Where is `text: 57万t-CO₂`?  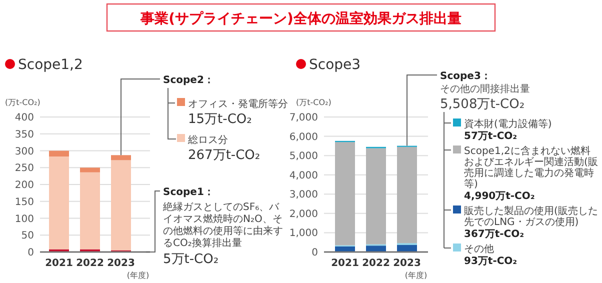
text: 57万t-CO₂ is located at coordinates (491, 136).